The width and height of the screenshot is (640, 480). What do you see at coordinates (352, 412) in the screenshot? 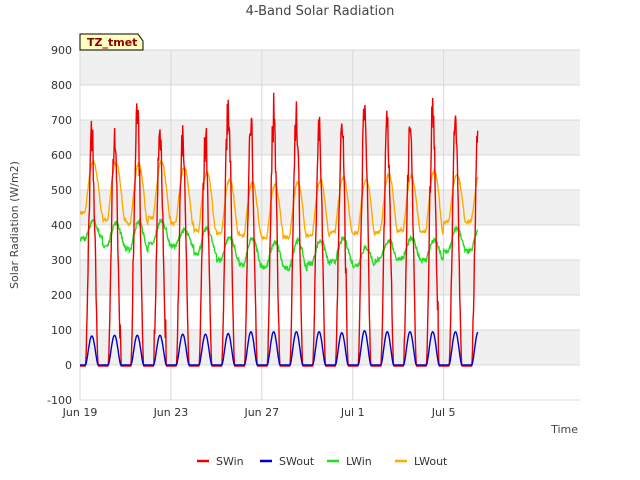
I see `x-tick-label: Jul 1` at bounding box center [352, 412].